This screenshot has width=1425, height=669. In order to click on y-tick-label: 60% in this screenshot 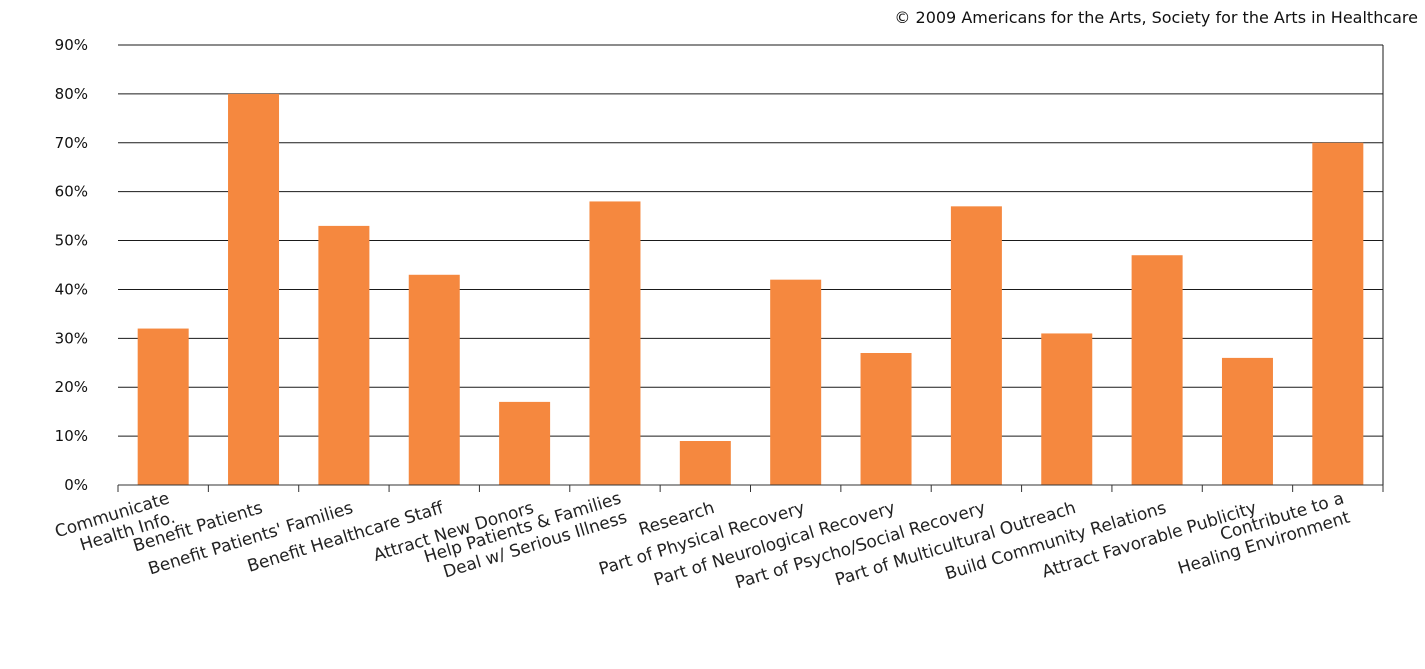, I will do `click(71, 192)`.